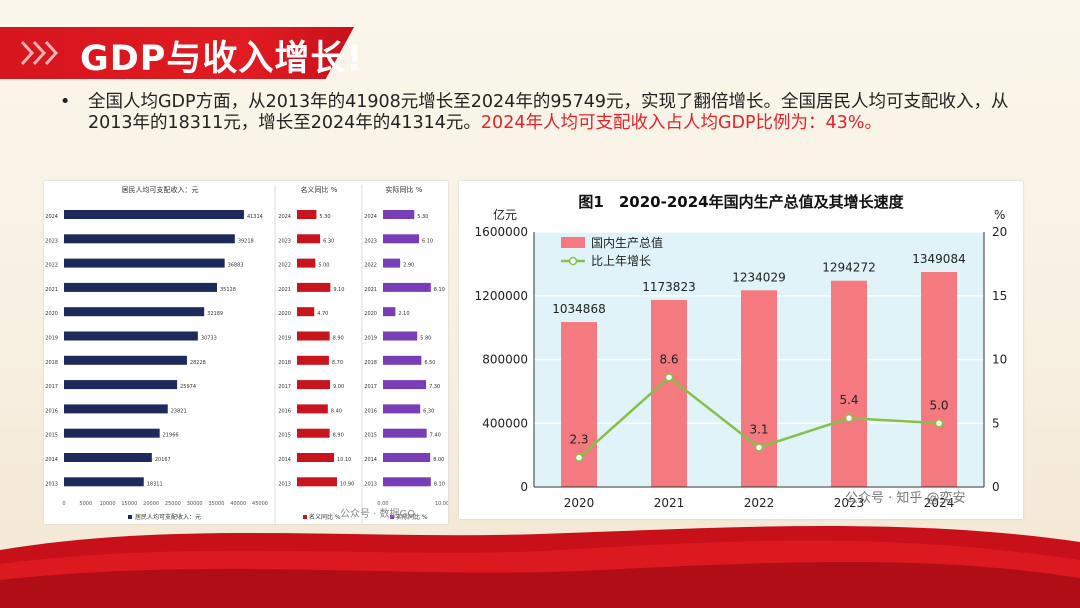 Image resolution: width=1080 pixels, height=608 pixels. What do you see at coordinates (338, 387) in the screenshot?
I see `panel2-value-label: 9.00` at bounding box center [338, 387].